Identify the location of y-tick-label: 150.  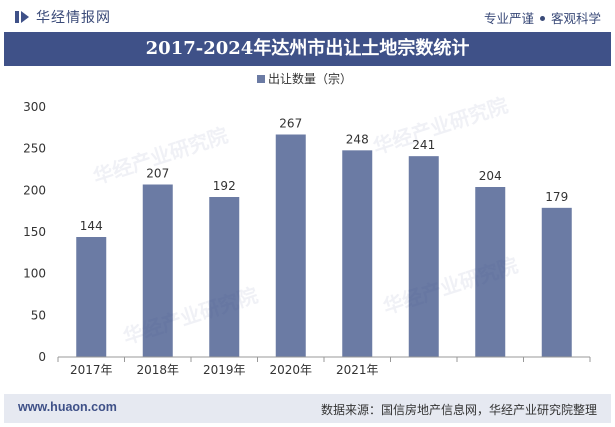
(34, 232).